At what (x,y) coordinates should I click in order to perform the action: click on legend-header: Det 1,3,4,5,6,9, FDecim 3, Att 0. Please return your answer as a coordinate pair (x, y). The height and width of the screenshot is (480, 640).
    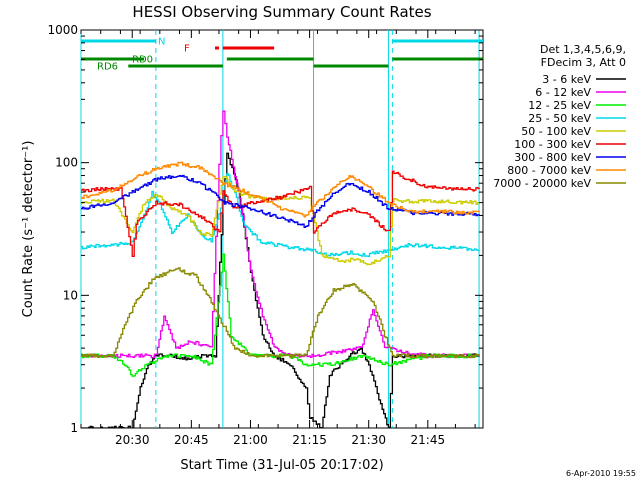
    Looking at the image, I should click on (583, 56).